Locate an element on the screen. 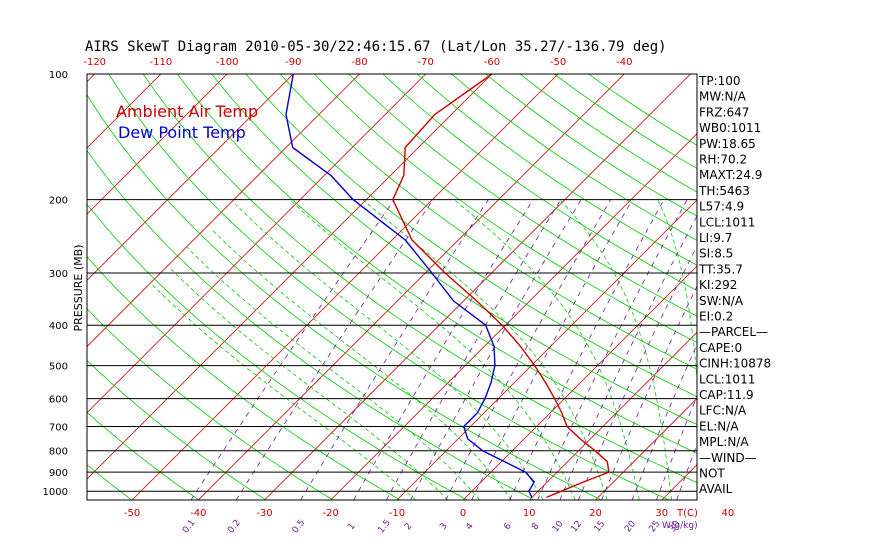  top-temperature-tick: -80 is located at coordinates (359, 62).